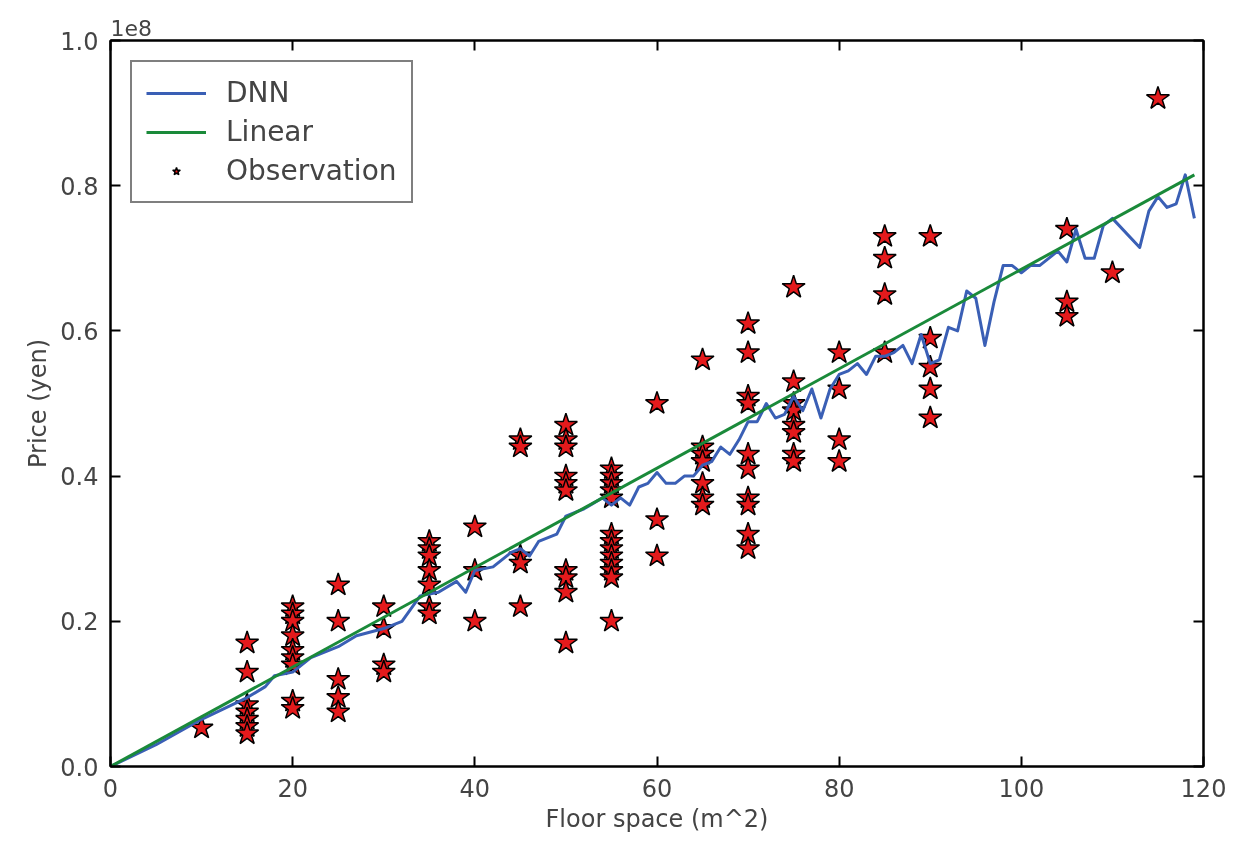 The height and width of the screenshot is (856, 1233). What do you see at coordinates (839, 788) in the screenshot?
I see `x-tick-label: 80` at bounding box center [839, 788].